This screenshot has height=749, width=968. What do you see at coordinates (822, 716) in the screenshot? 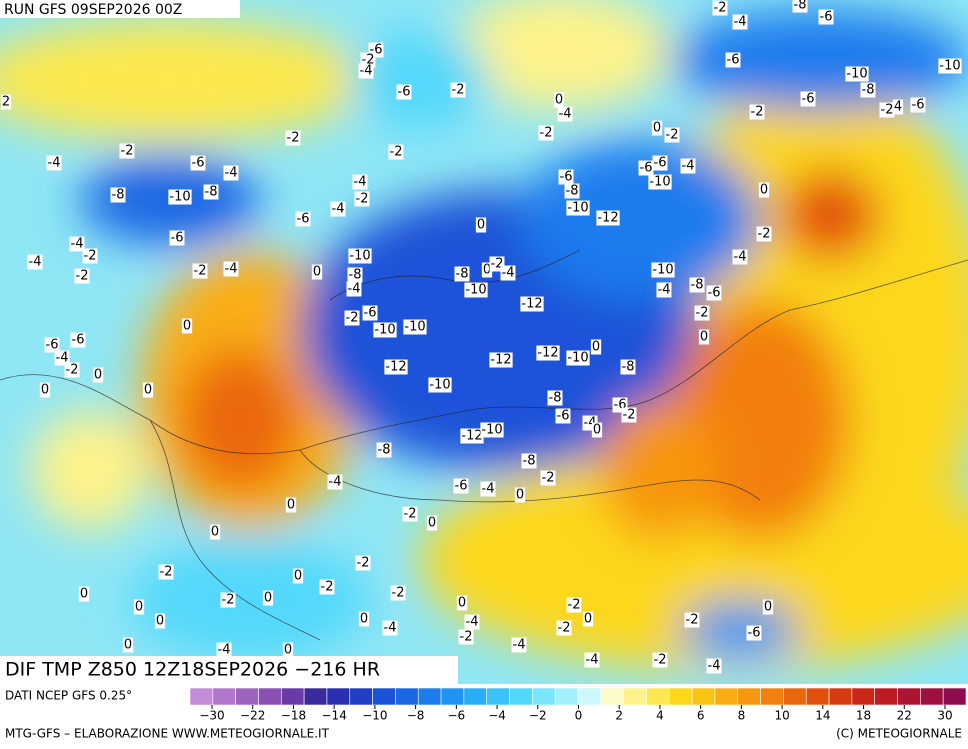
I see `colorbar-tick-label: 14` at bounding box center [822, 716].